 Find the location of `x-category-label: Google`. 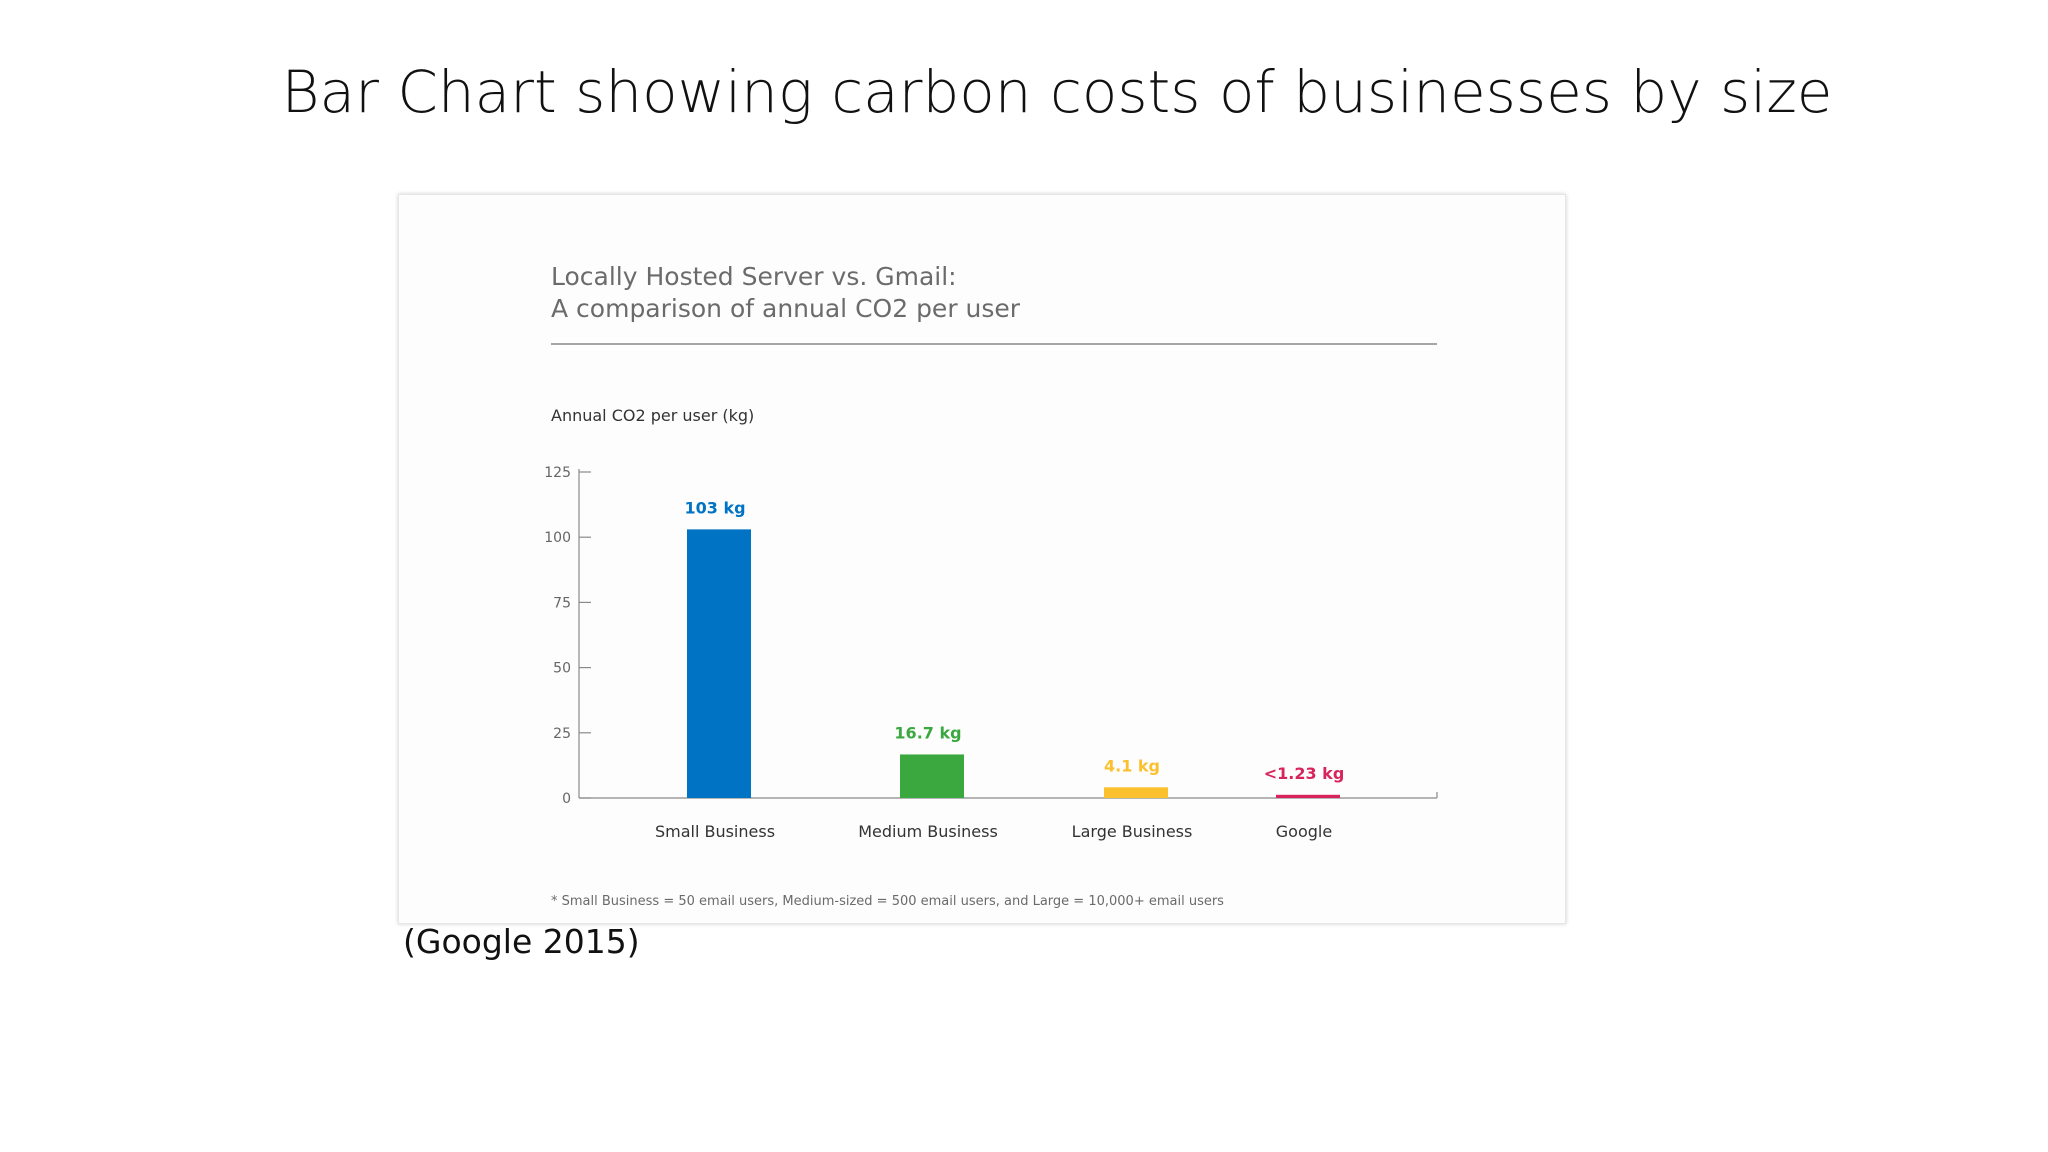

x-category-label: Google is located at coordinates (1304, 831).